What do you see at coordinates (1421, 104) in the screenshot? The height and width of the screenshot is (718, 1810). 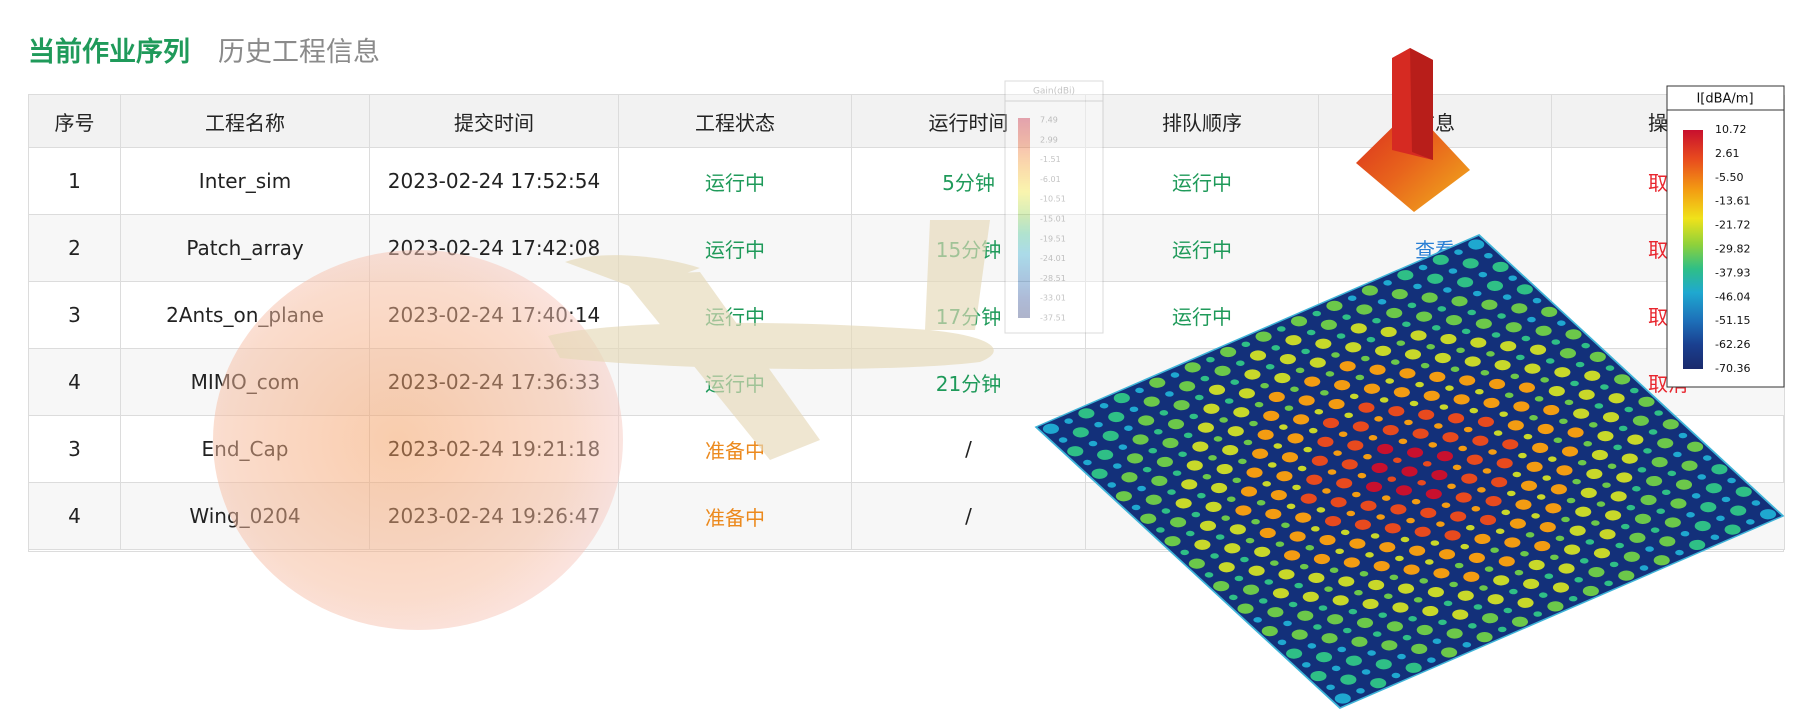 I see `tower-side` at bounding box center [1421, 104].